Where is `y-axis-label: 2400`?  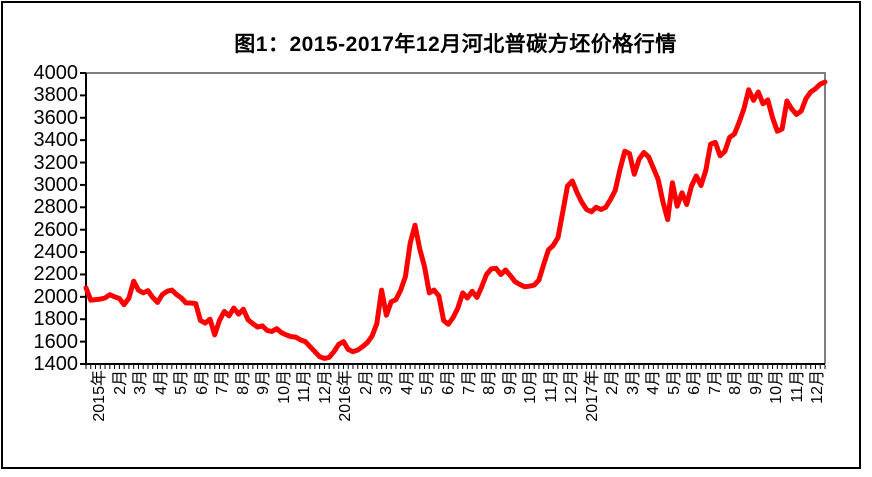 y-axis-label: 2400 is located at coordinates (56, 252).